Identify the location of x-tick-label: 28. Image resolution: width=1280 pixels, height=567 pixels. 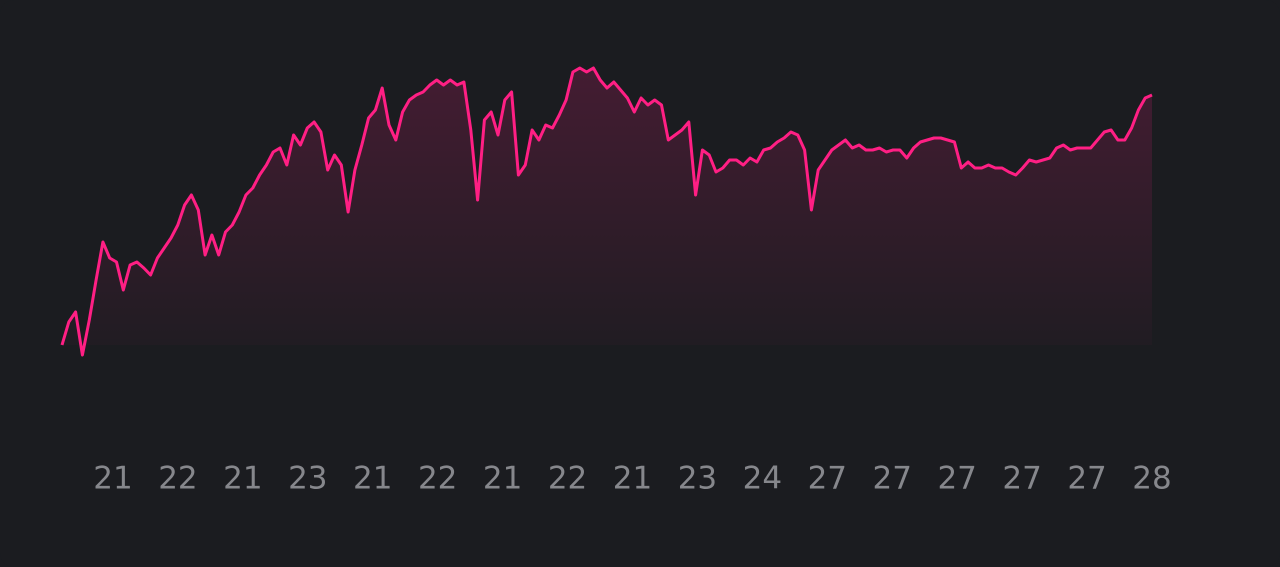
(1151, 479).